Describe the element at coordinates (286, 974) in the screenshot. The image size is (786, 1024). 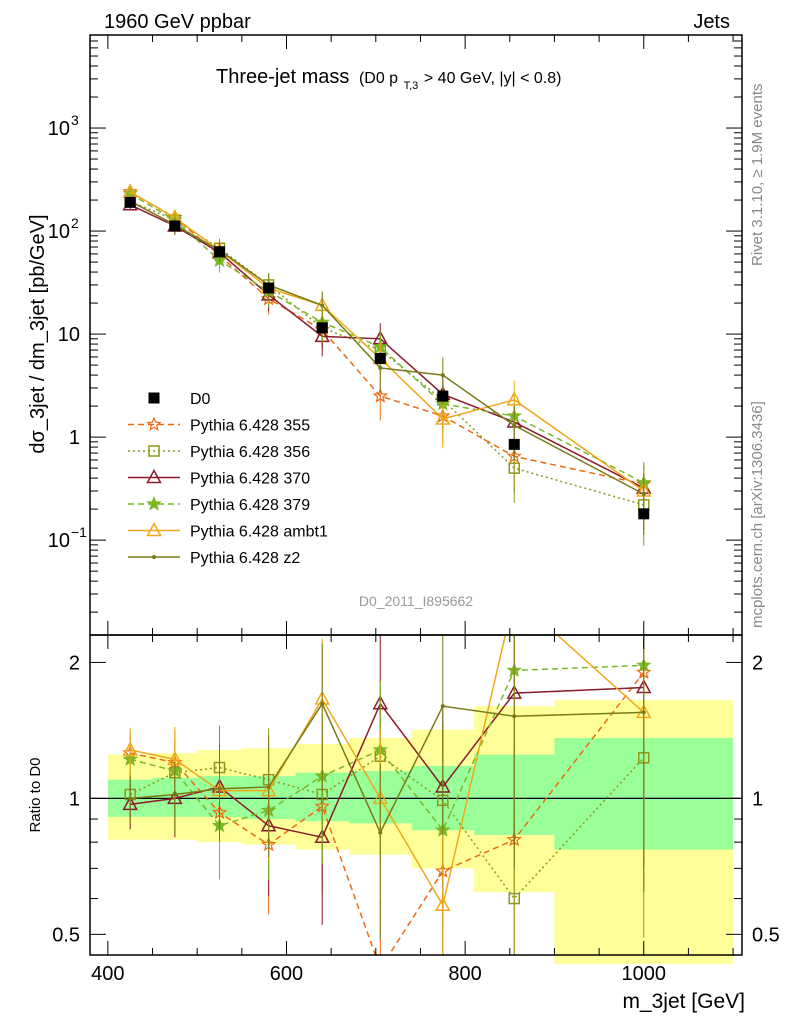
I see `x-tick-label: 600` at that location.